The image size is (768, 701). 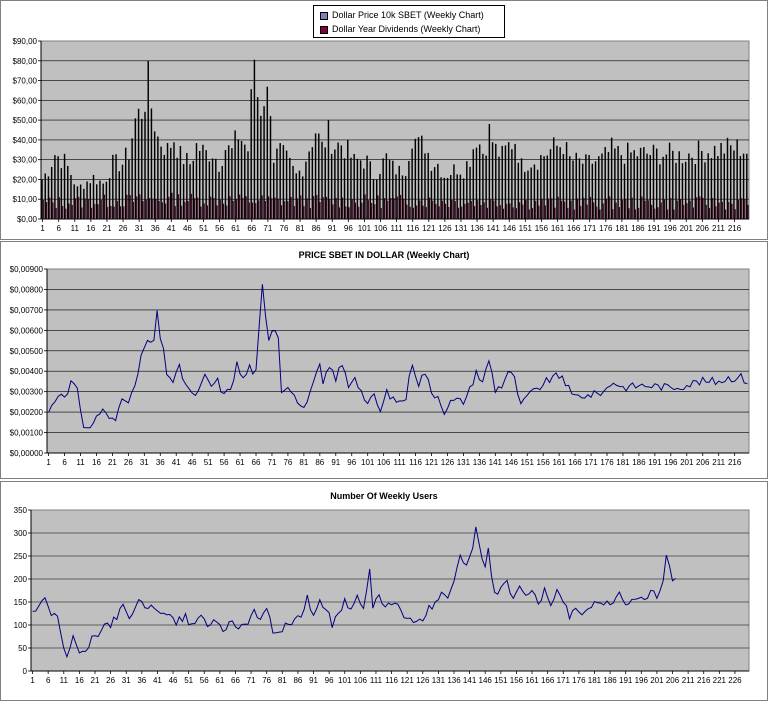 What do you see at coordinates (128, 462) in the screenshot?
I see `x-tick-label: 26` at bounding box center [128, 462].